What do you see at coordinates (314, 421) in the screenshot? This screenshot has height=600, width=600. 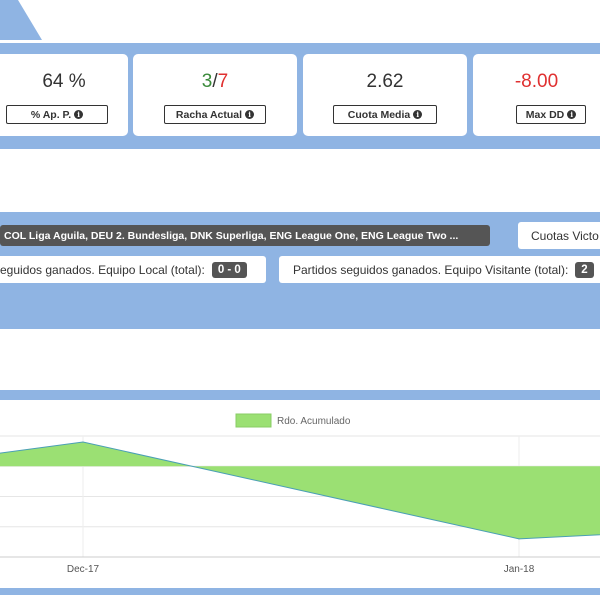 I see `legend-label: Rdo. Acumulado` at bounding box center [314, 421].